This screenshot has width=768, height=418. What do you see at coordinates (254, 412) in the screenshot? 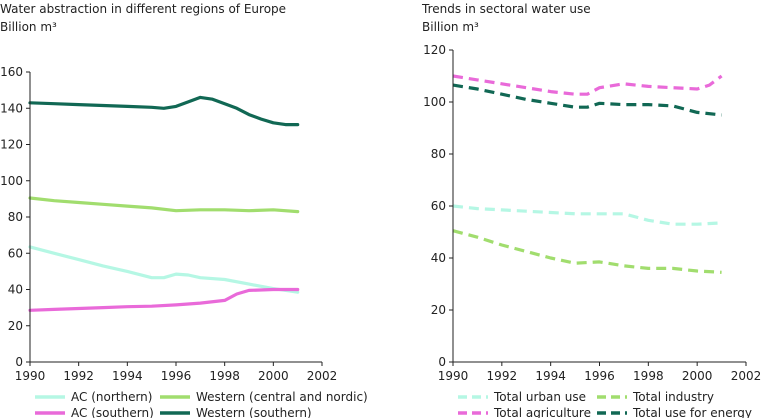
I see `legend-label: Western (southern)` at bounding box center [254, 412].